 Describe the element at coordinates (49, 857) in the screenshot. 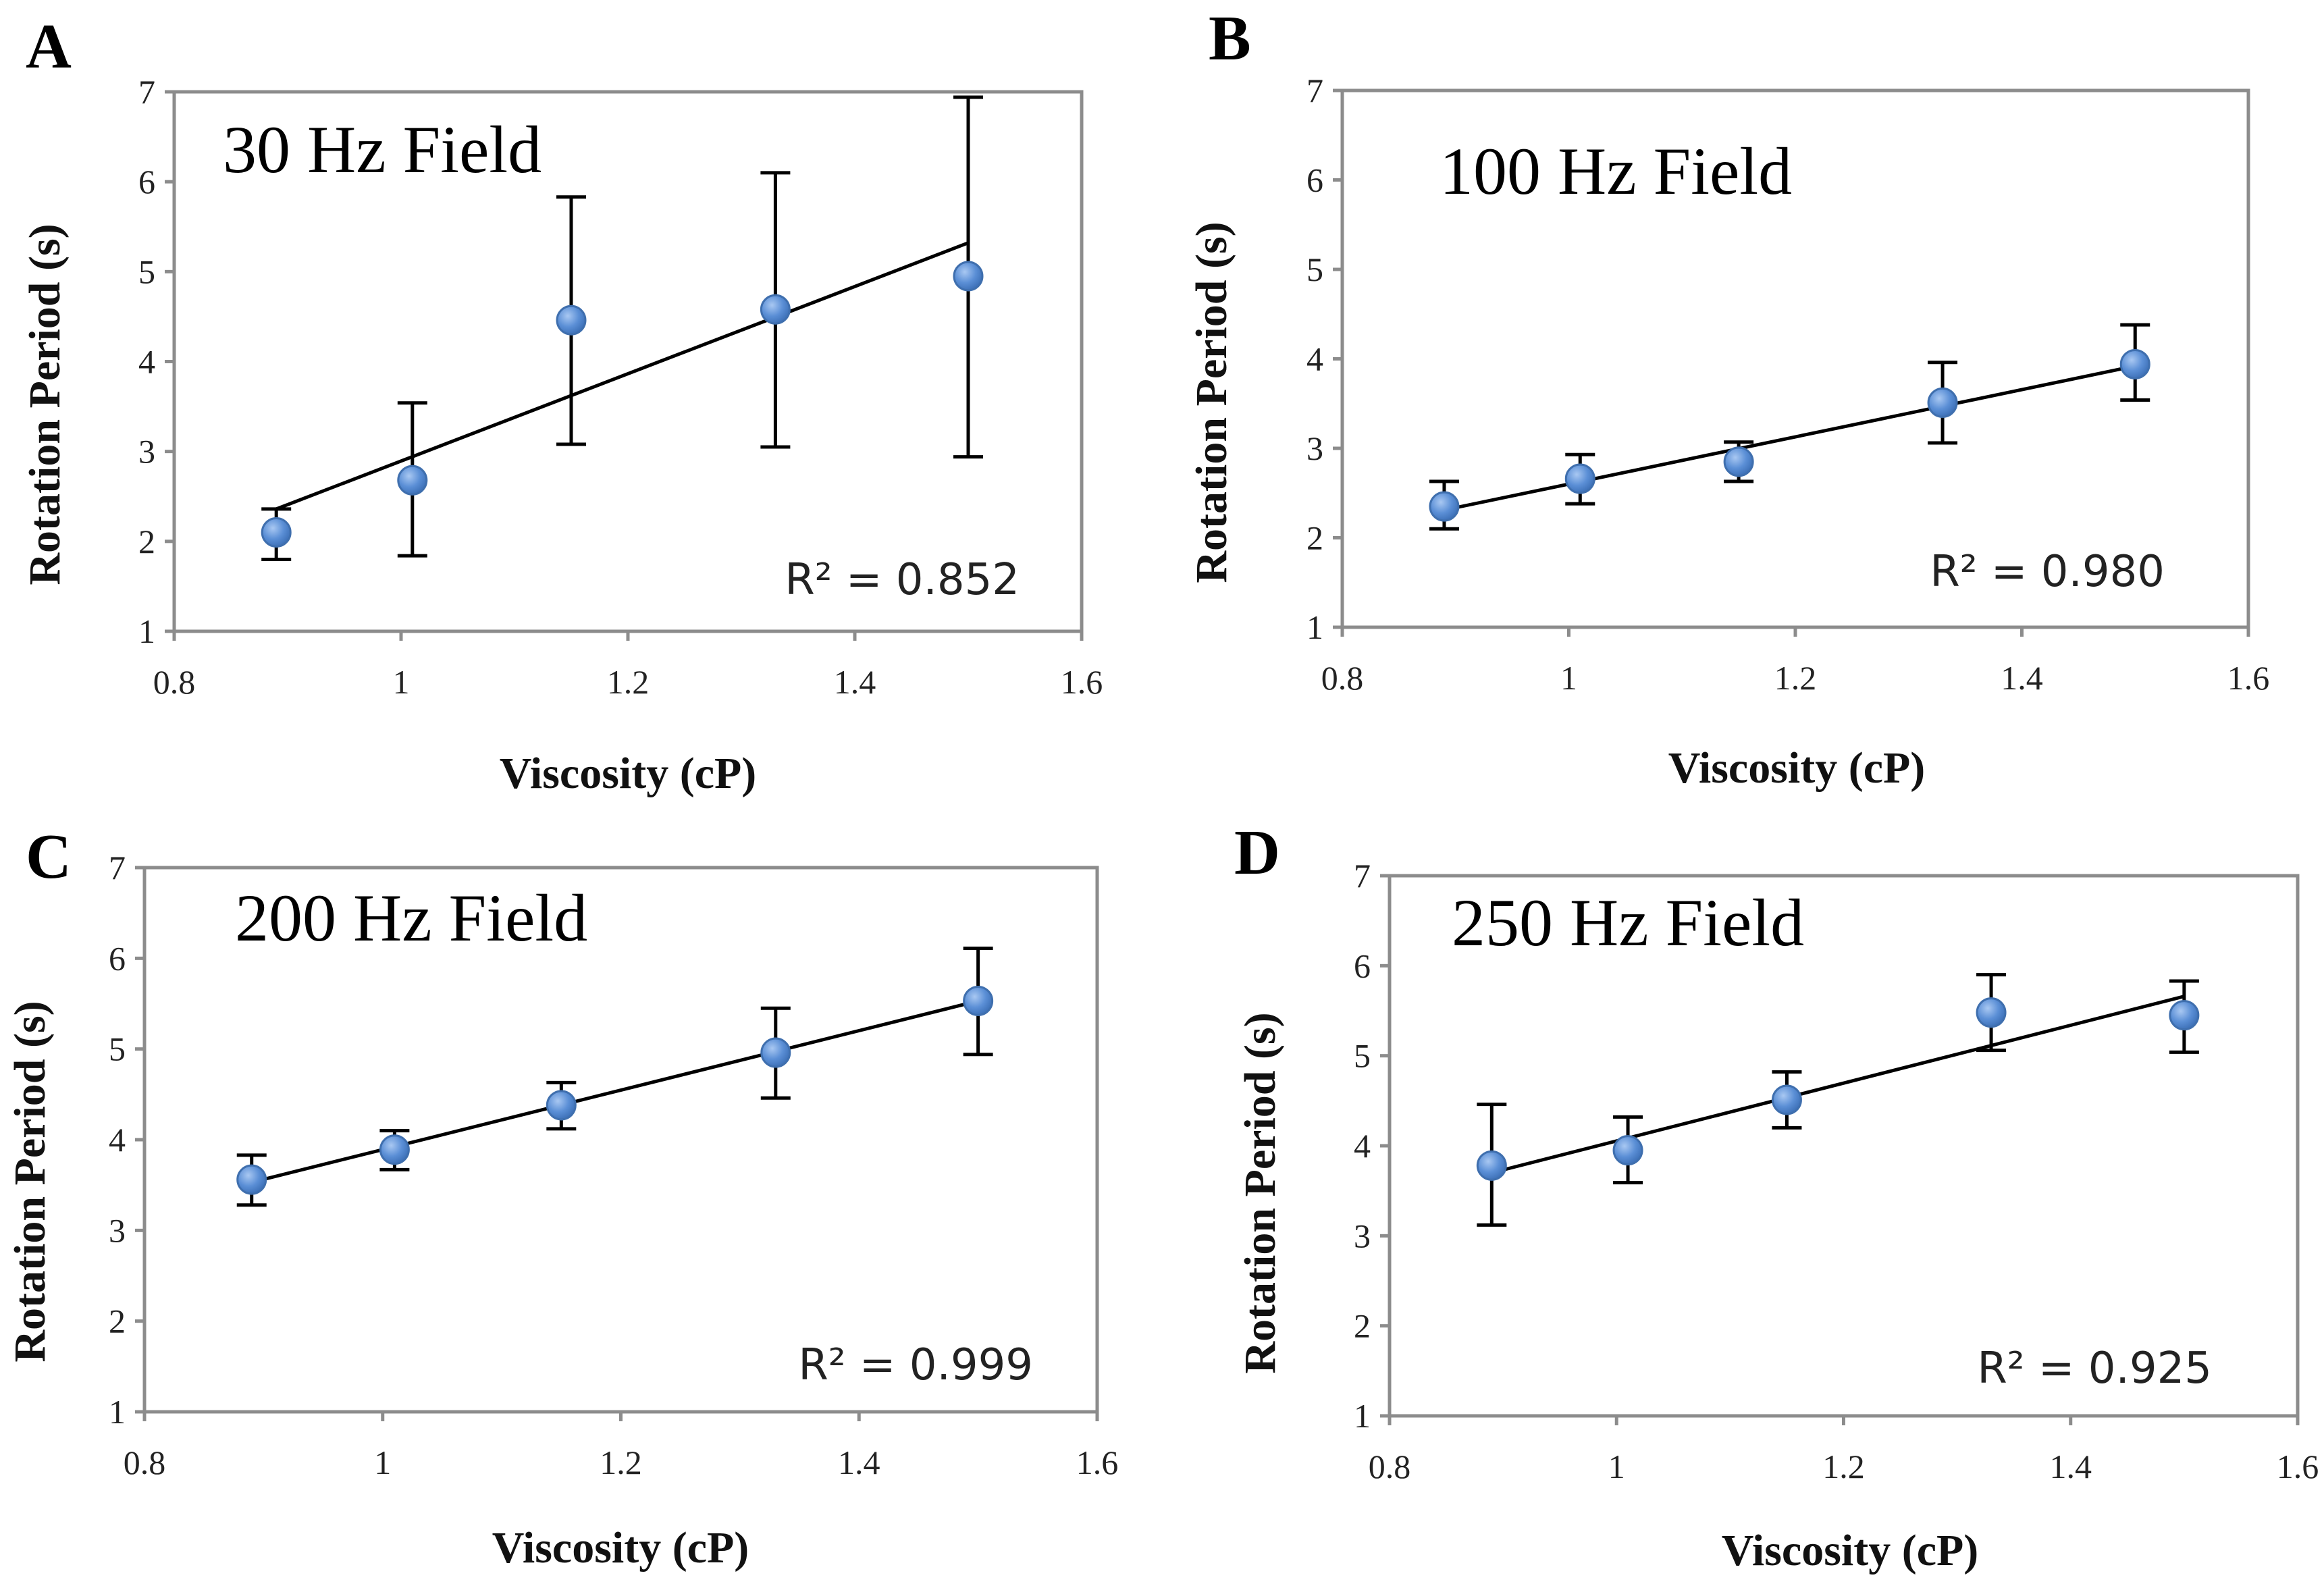

I see `panel-letter: C` at that location.